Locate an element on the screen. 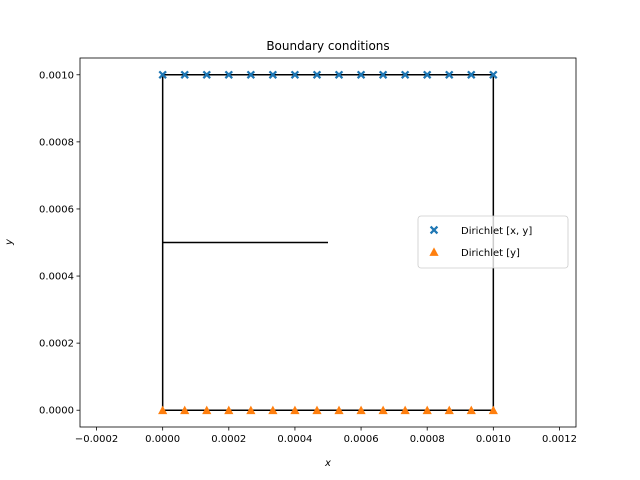  y-axis: 0.0000 0.0002 0.0004 0.0006 0.0008 0.0010 is located at coordinates (59, 243).